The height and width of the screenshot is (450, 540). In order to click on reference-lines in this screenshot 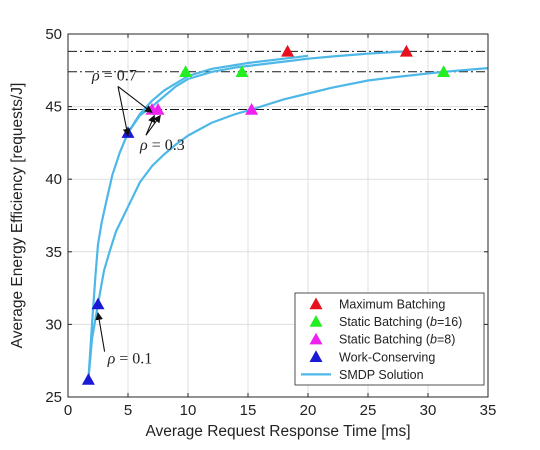, I will do `click(278, 80)`.